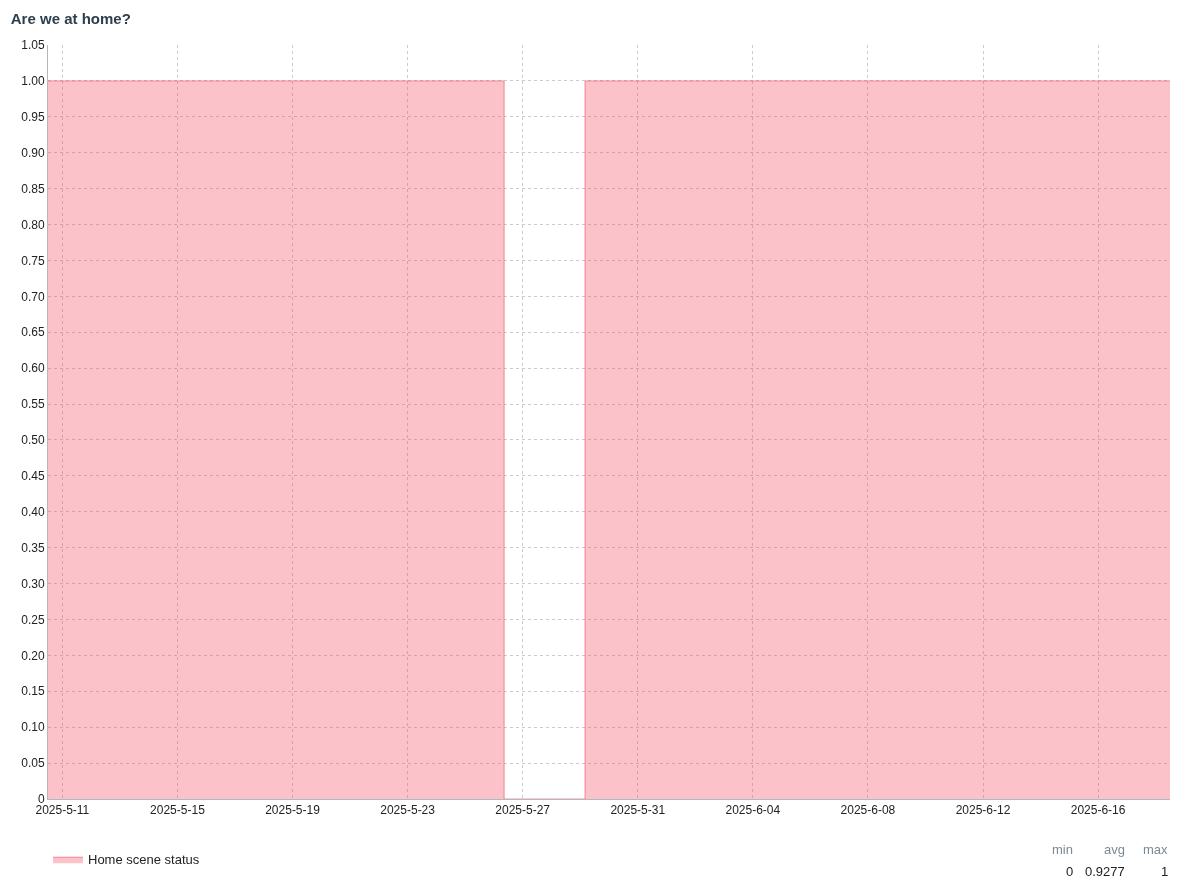 The width and height of the screenshot is (1198, 886). What do you see at coordinates (33, 691) in the screenshot?
I see `y-tick-label: 0.15` at bounding box center [33, 691].